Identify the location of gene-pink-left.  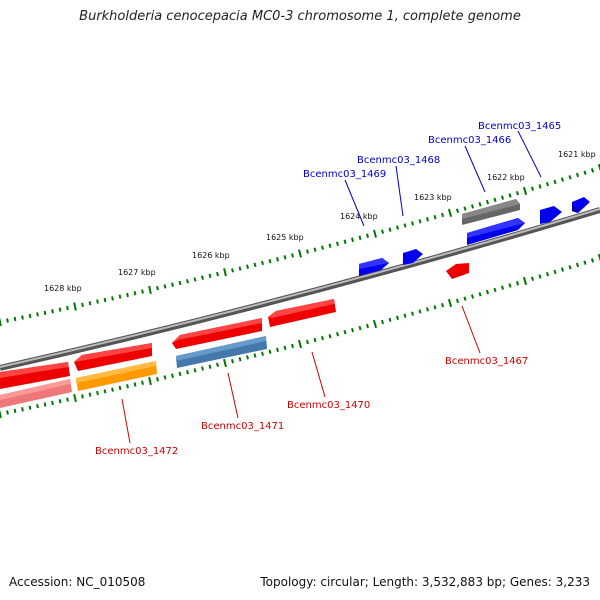
(36, 393).